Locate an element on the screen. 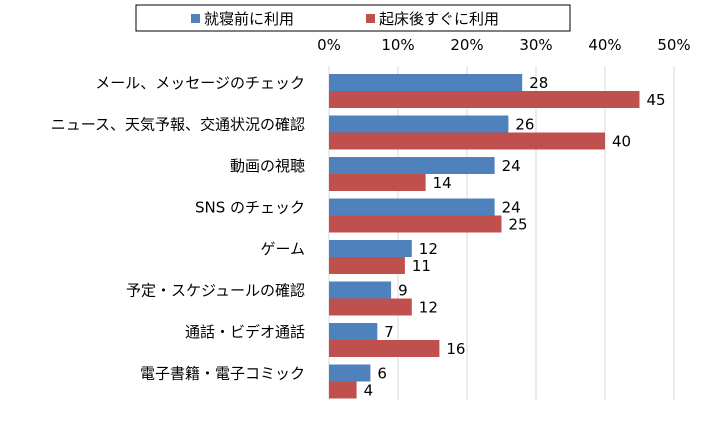  category-label: ニュース、天気予報、交通状況の確認 is located at coordinates (178, 125).